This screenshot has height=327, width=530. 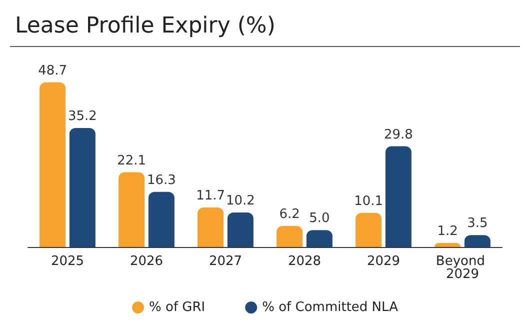 What do you see at coordinates (447, 231) in the screenshot?
I see `data-label: 1.2` at bounding box center [447, 231].